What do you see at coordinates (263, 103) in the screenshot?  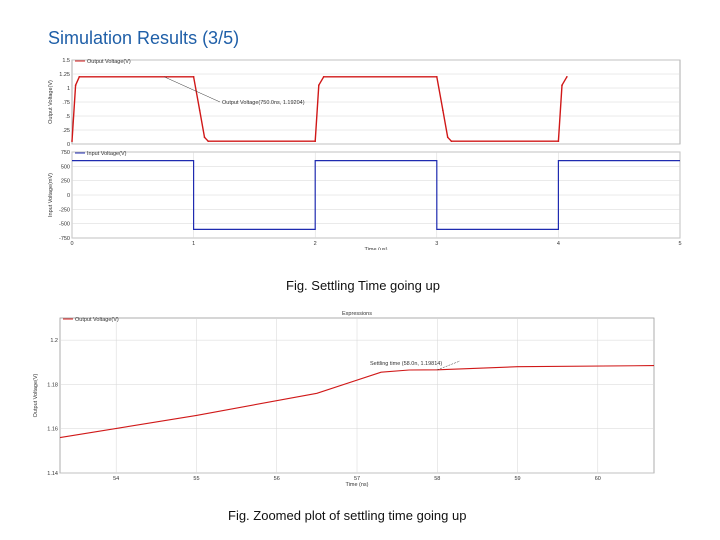 I see `annotation-label: Output Voltage(750.0ns, 1.19204)` at bounding box center [263, 103].